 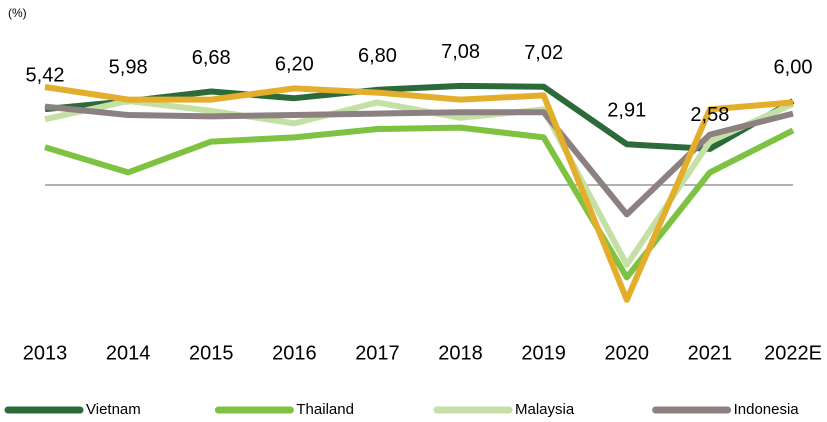 I want to click on legend-label: Vietnam, so click(x=113, y=409).